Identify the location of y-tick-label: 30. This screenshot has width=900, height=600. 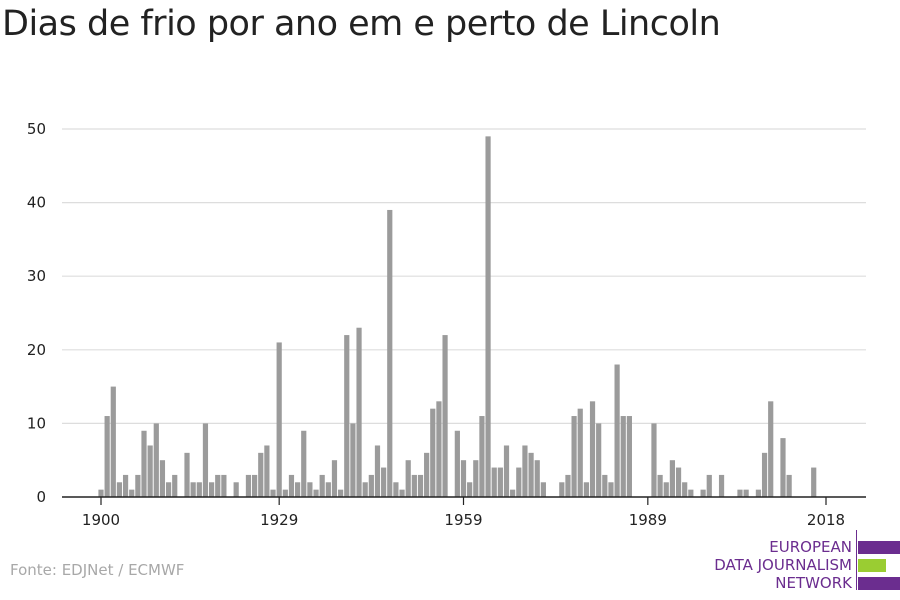
(36, 276).